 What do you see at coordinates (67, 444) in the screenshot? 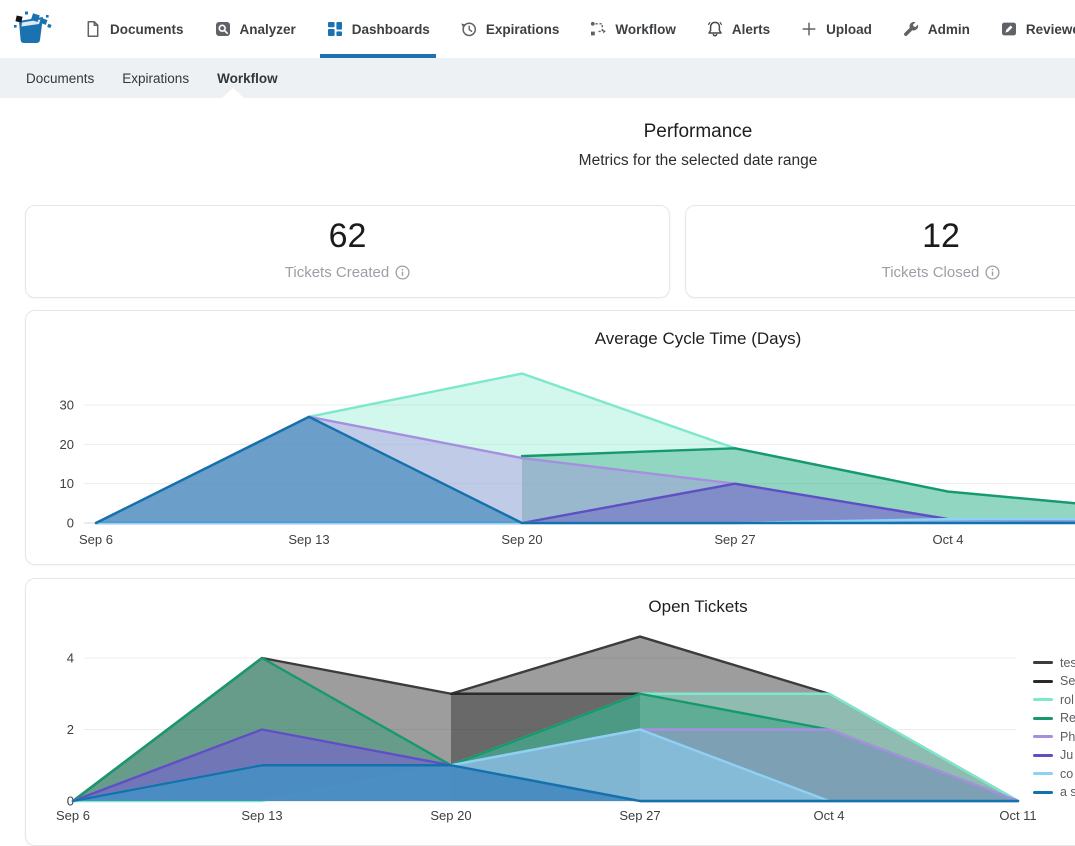
I see `svg-text: 20` at bounding box center [67, 444].